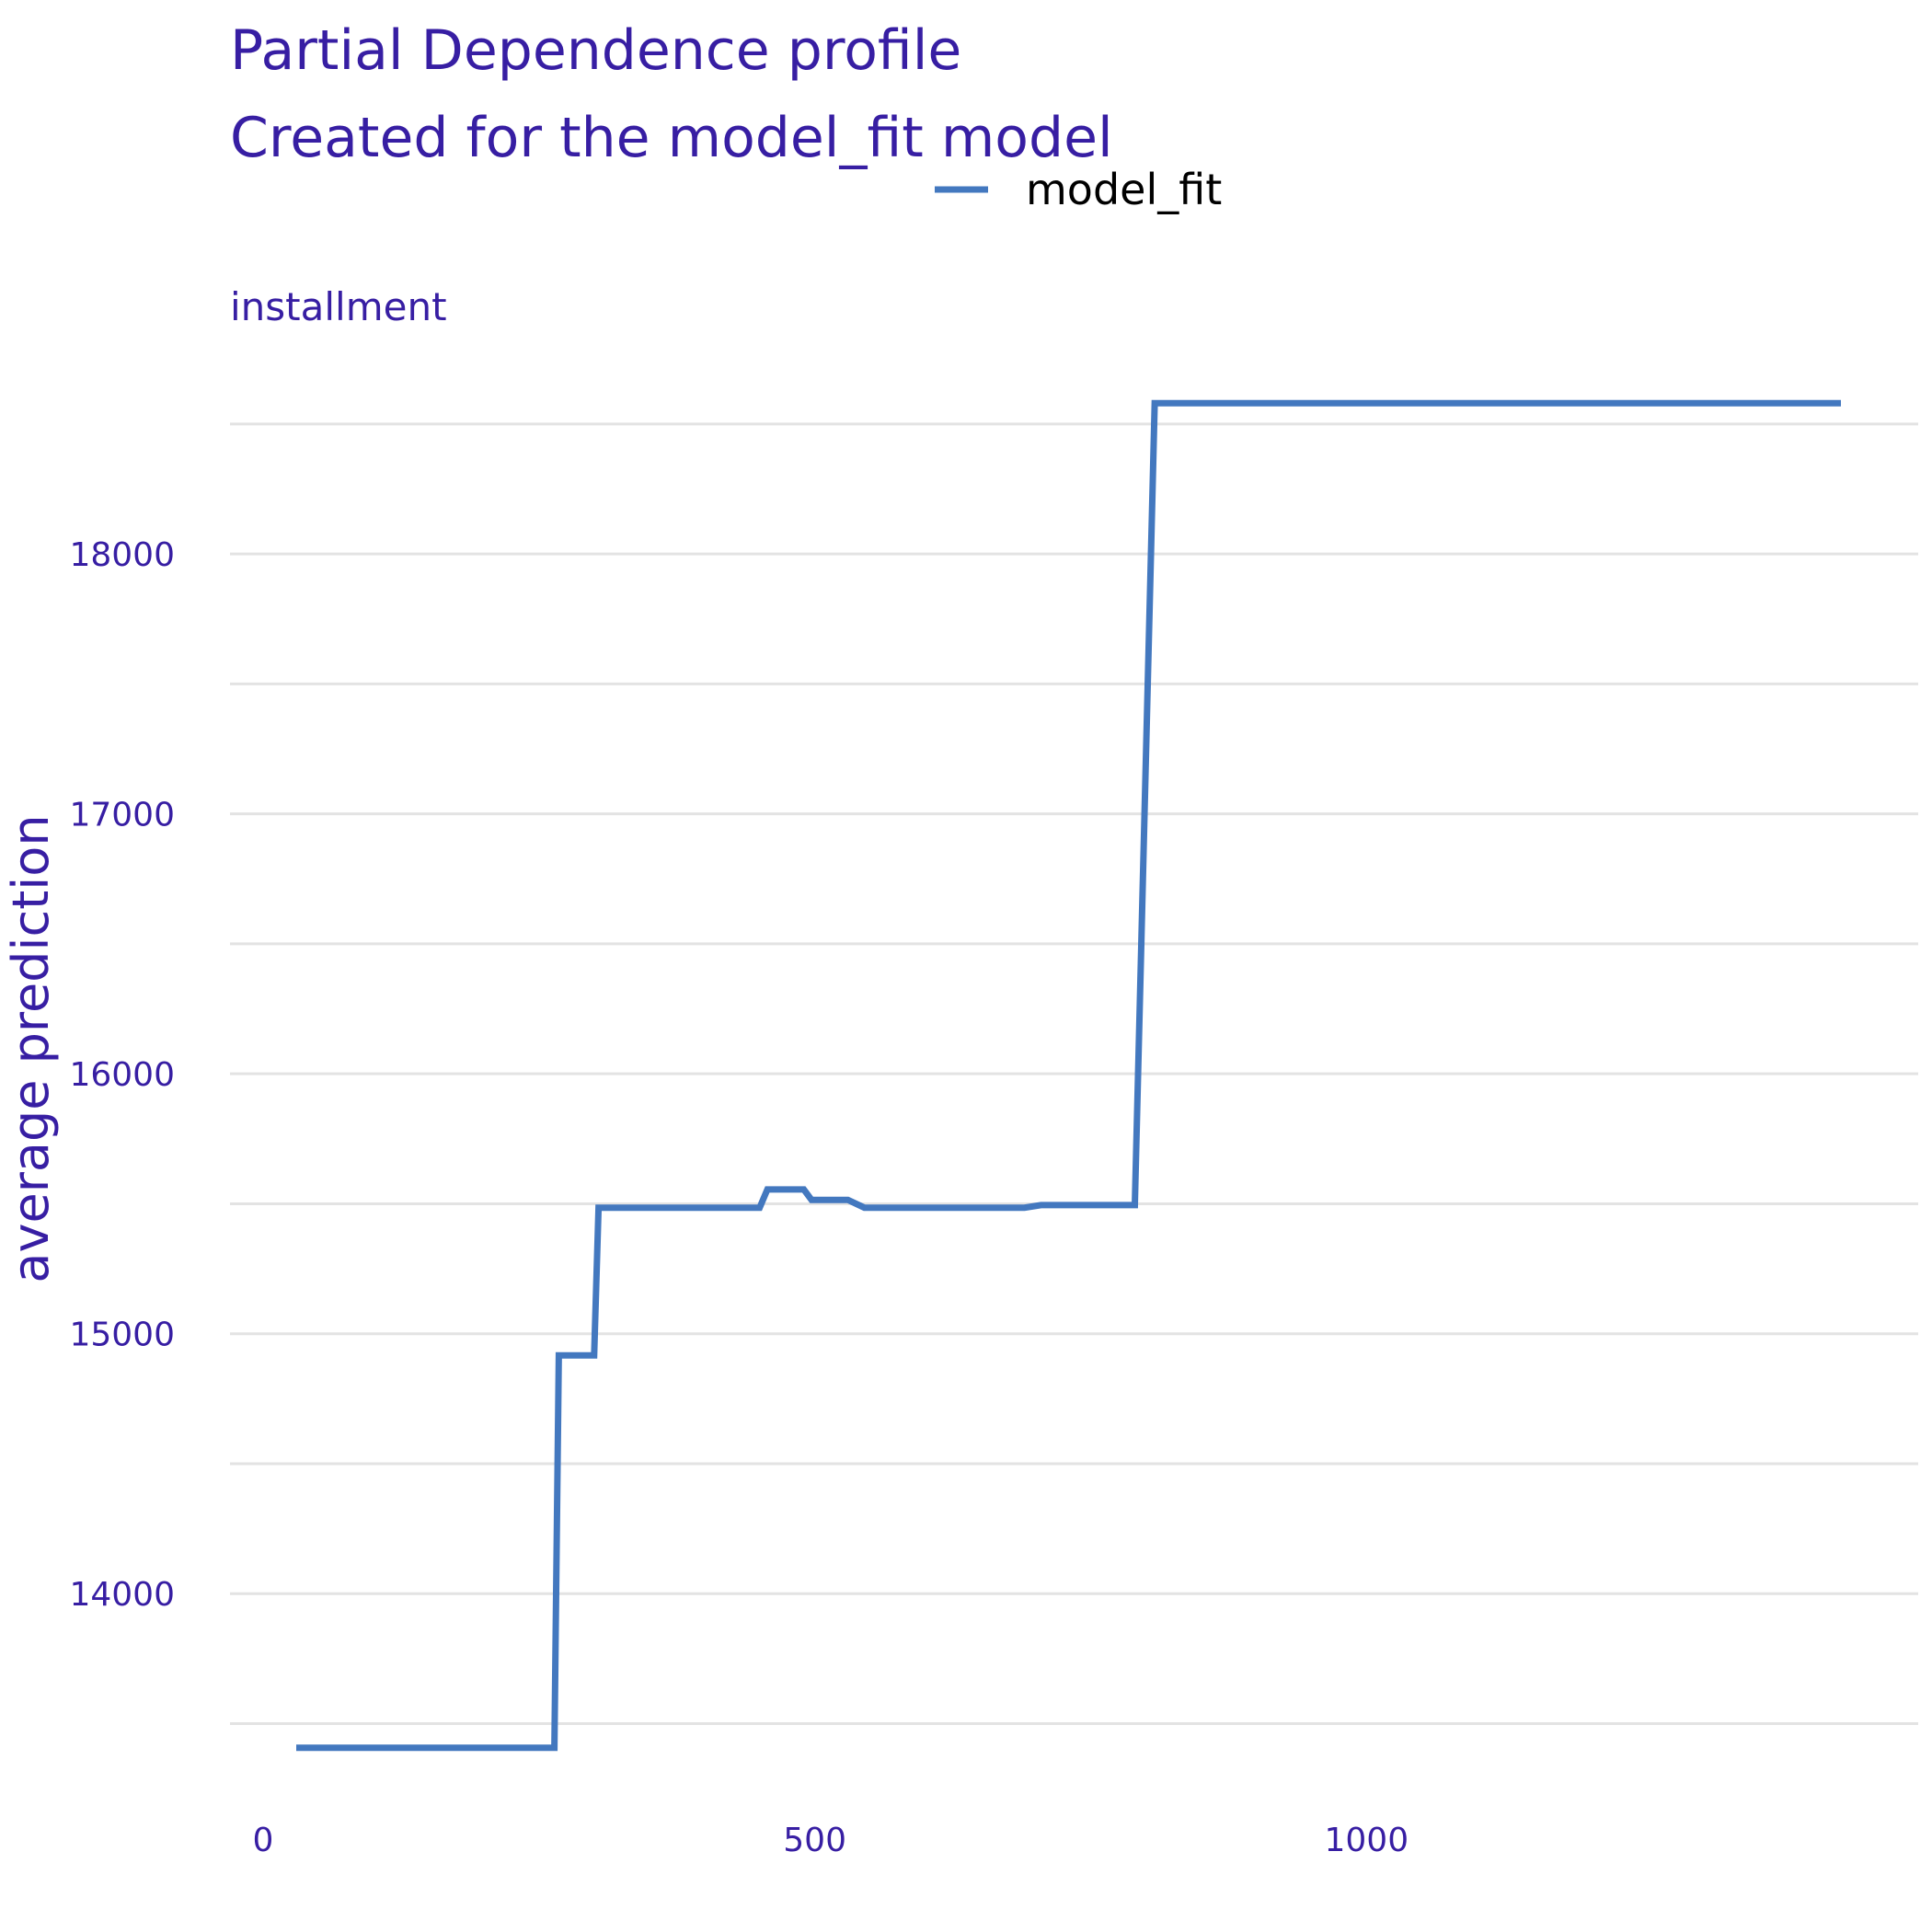 The height and width of the screenshot is (1932, 1932). I want to click on y-tick-labels: 14000 15000 16000 17000 18000, so click(122, 1075).